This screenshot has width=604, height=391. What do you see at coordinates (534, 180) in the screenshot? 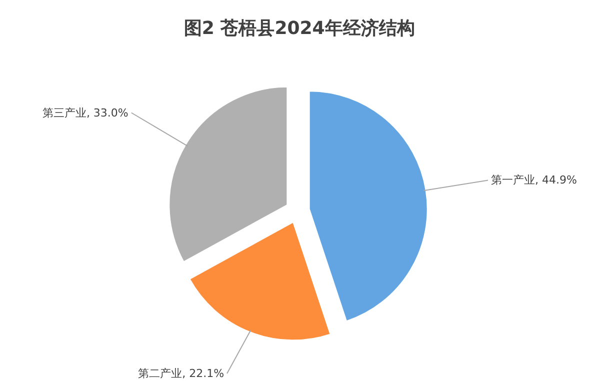
I see `slice-label: 第一产业, 44.9%` at bounding box center [534, 180].